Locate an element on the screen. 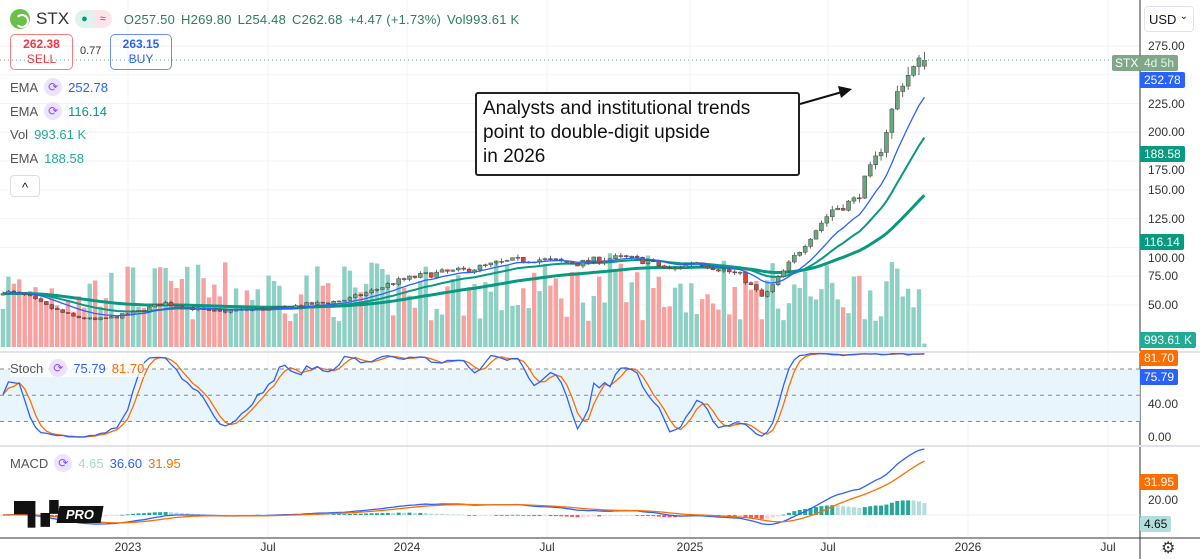 The image size is (1200, 559). price-tick: 100.00 is located at coordinates (1166, 258).